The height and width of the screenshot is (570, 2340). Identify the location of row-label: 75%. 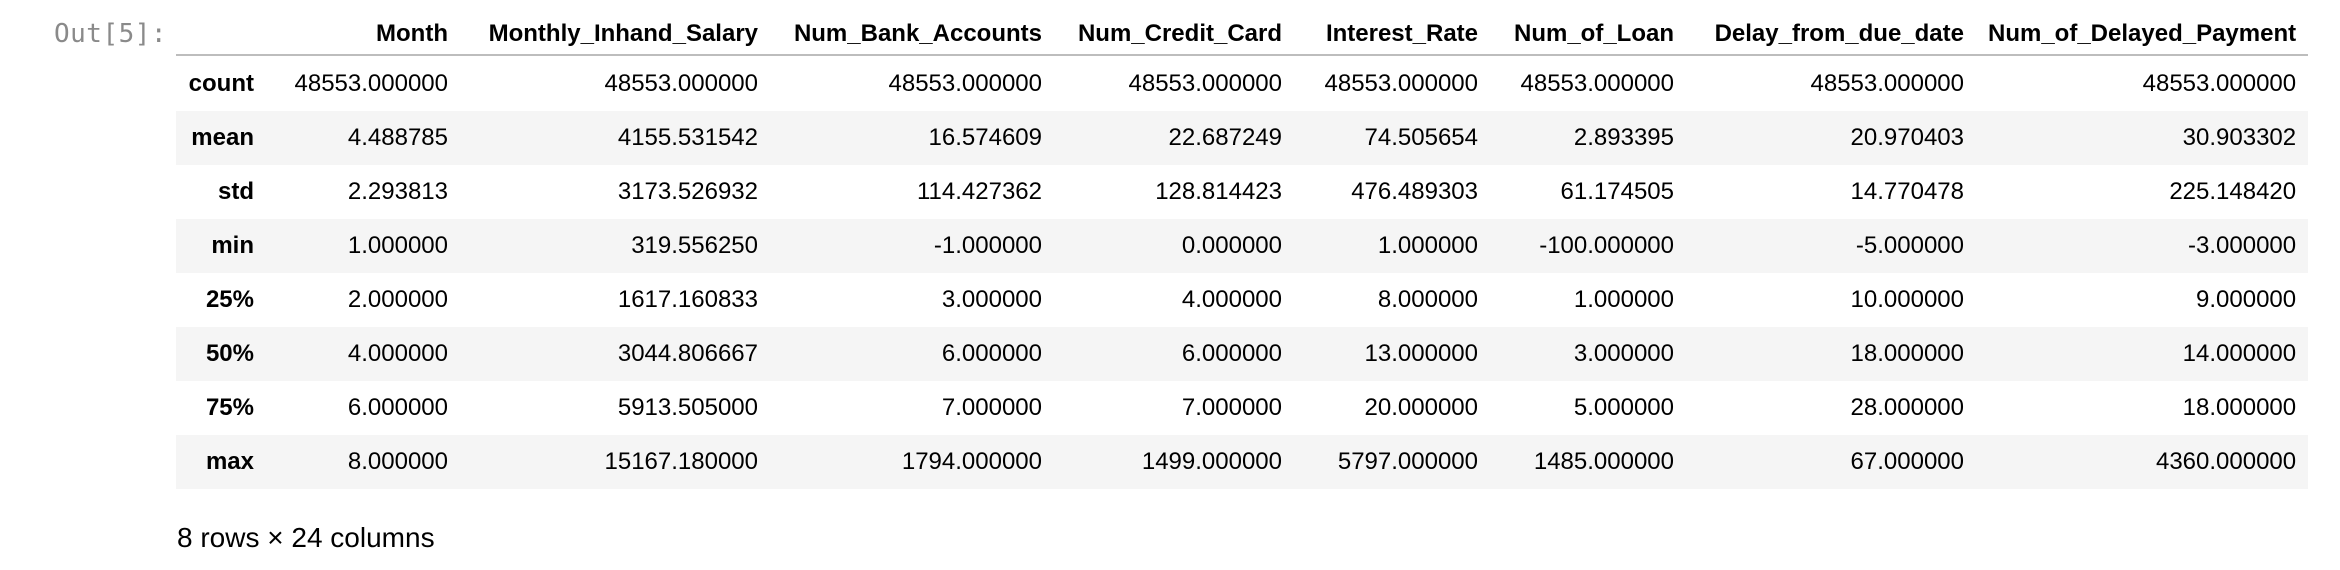
(229, 407).